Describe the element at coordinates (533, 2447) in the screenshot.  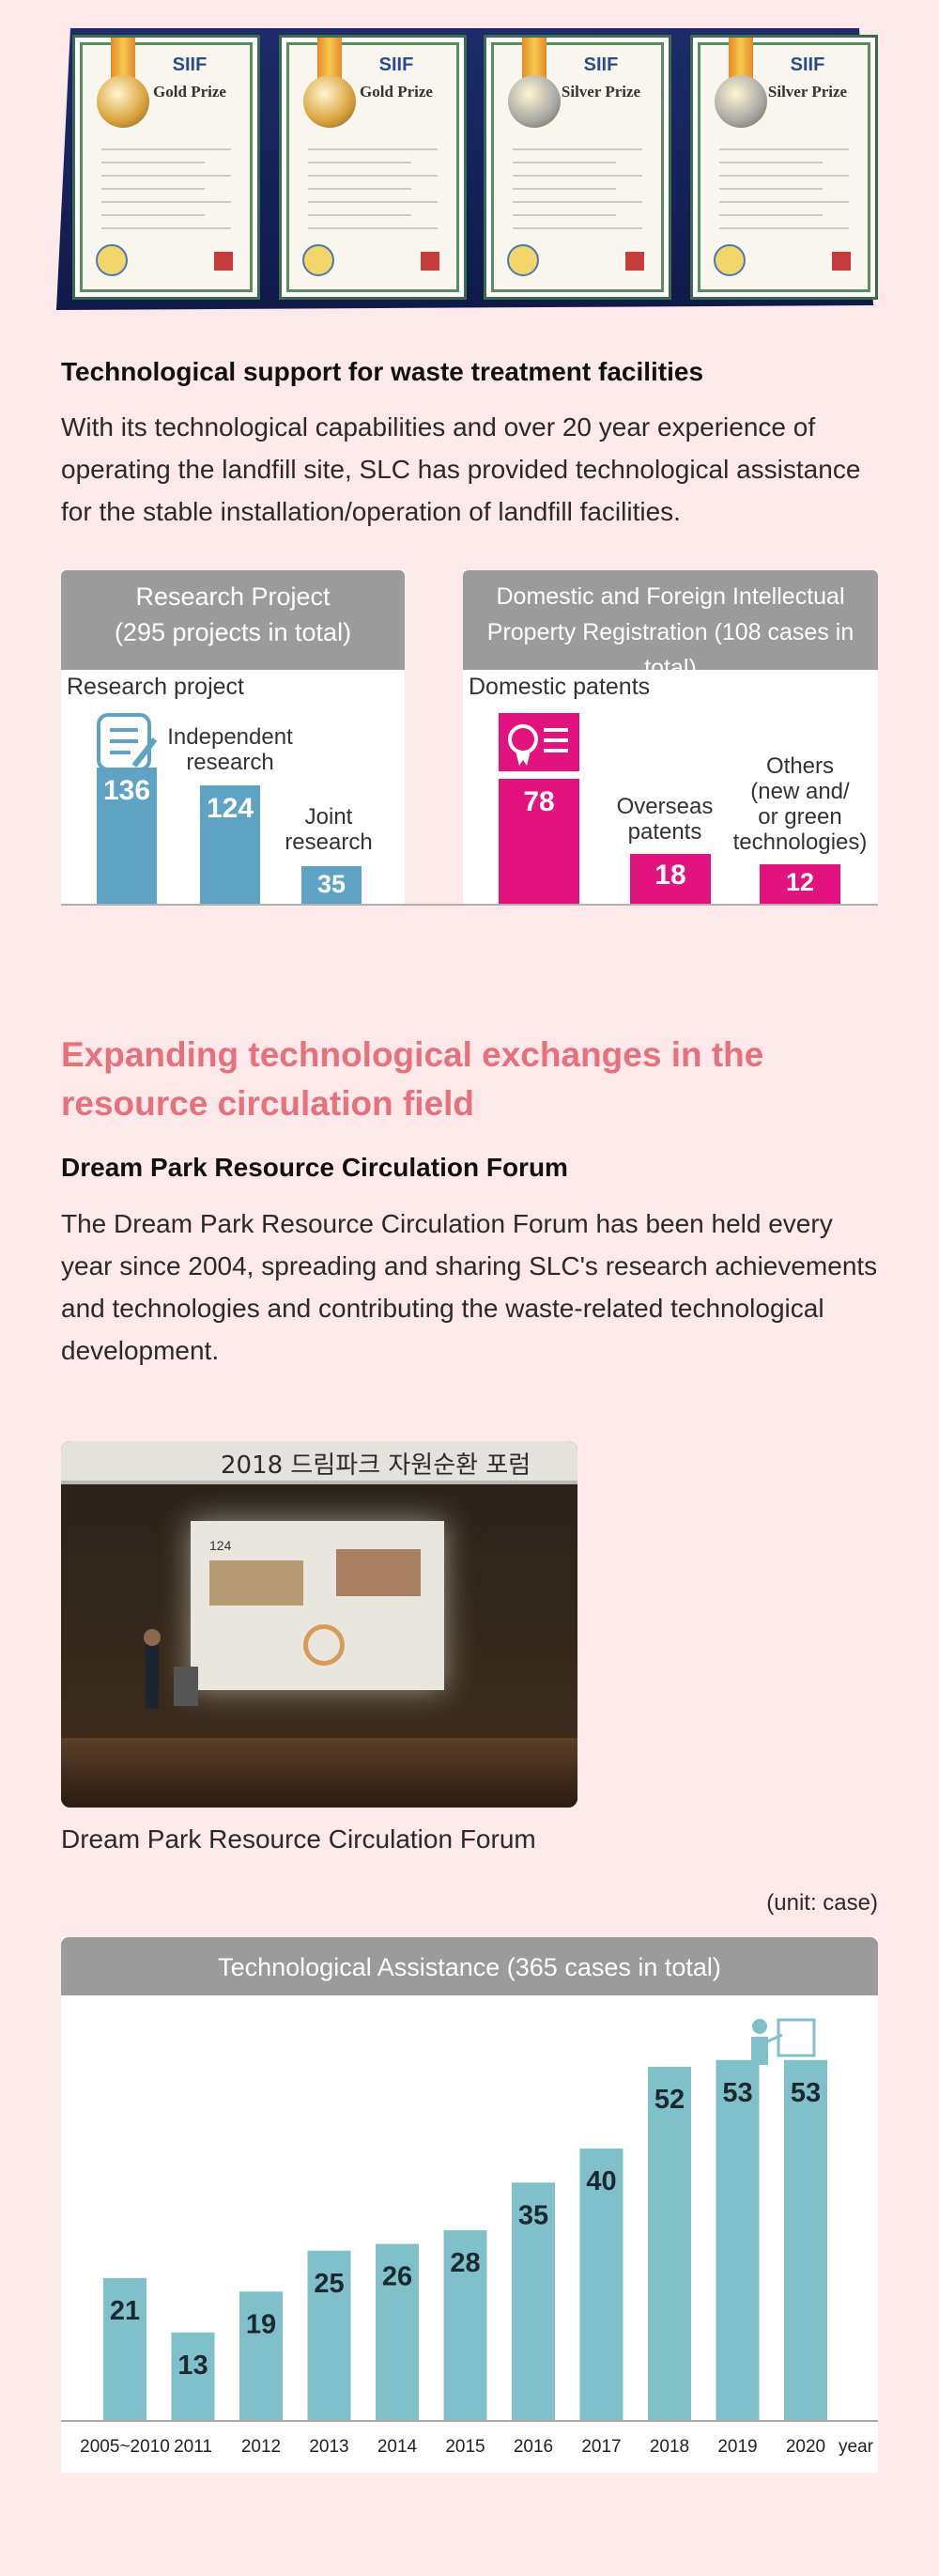
I see `chart-tick-label: 2016` at that location.